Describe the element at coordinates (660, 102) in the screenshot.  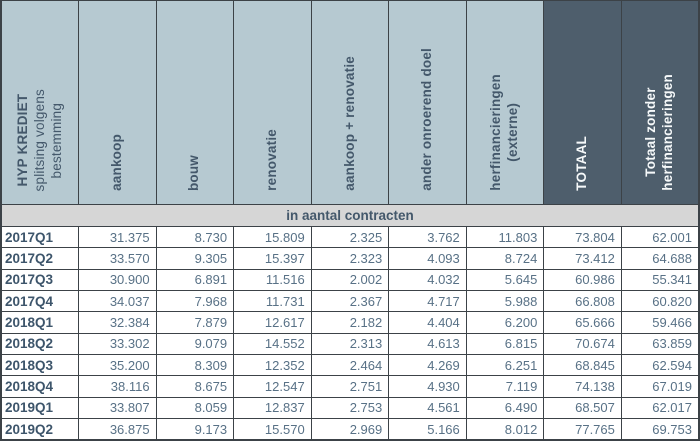
I see `column-header-totaal-zonder-herfinancieringen: Totaal zonder herfinancieringen` at that location.